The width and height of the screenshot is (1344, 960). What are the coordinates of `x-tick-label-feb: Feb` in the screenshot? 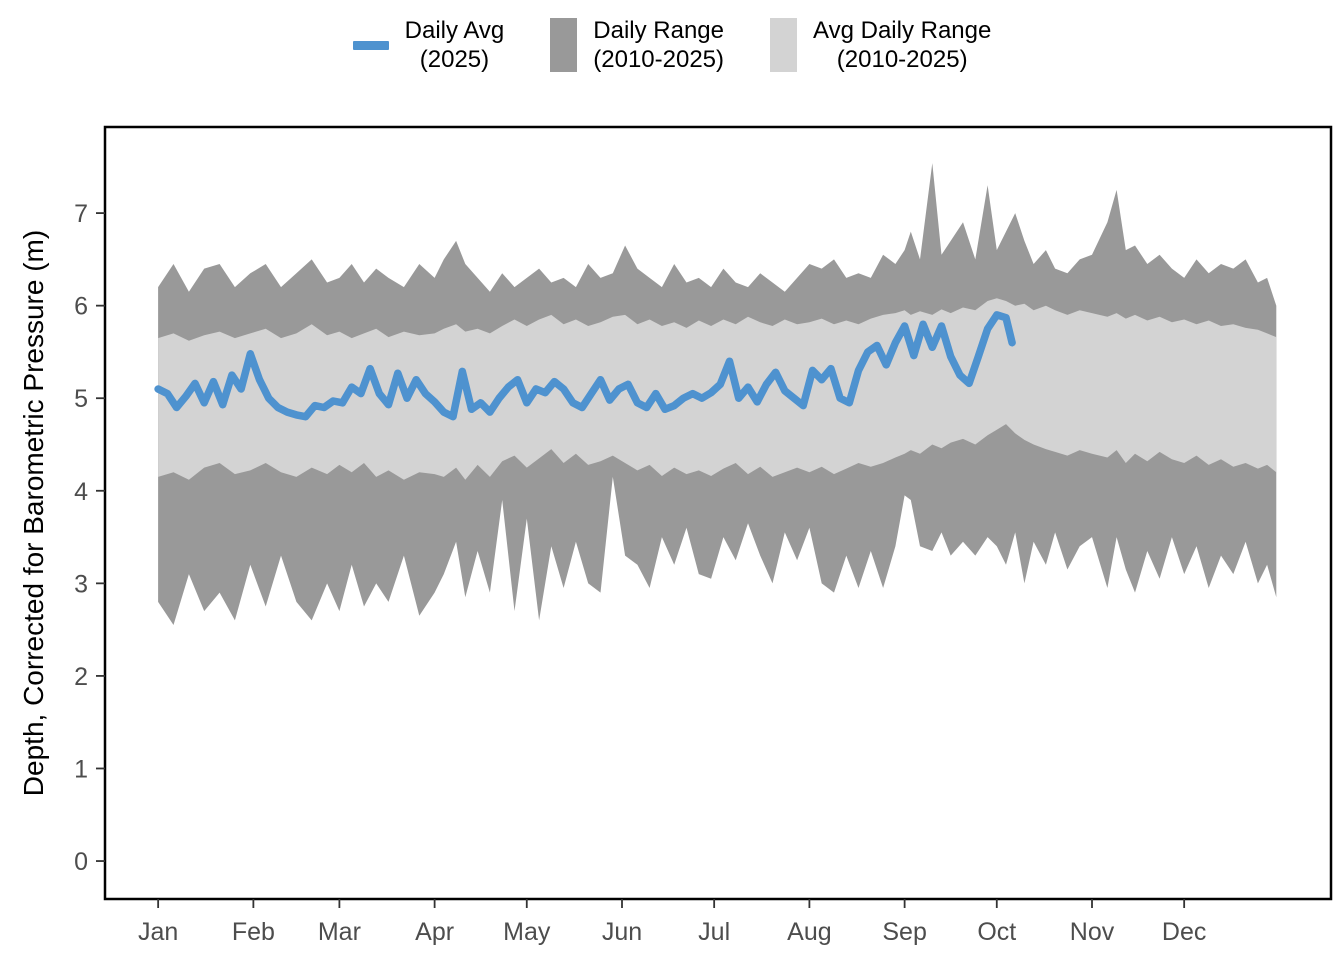 It's located at (253, 932).